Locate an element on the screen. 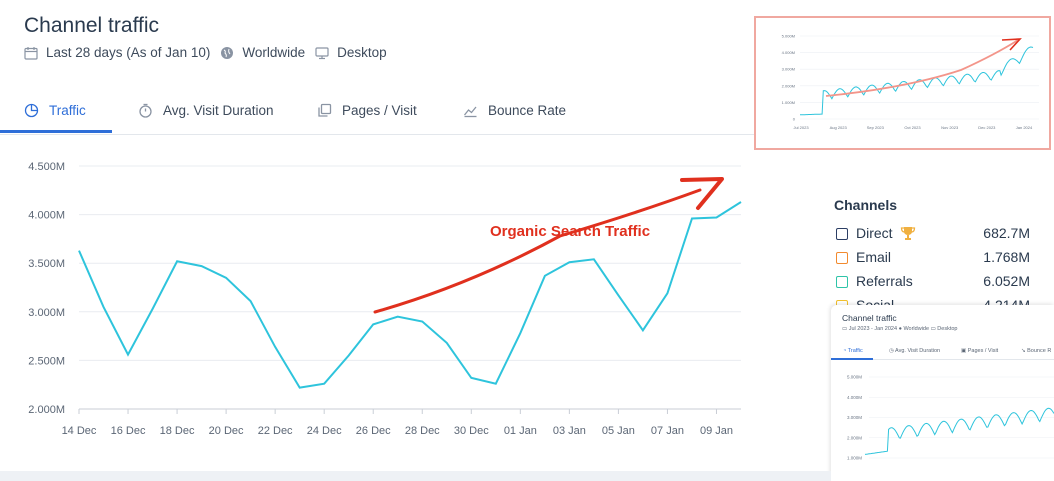 Image resolution: width=1054 pixels, height=481 pixels. tab-traffic: Traffic is located at coordinates (55, 110).